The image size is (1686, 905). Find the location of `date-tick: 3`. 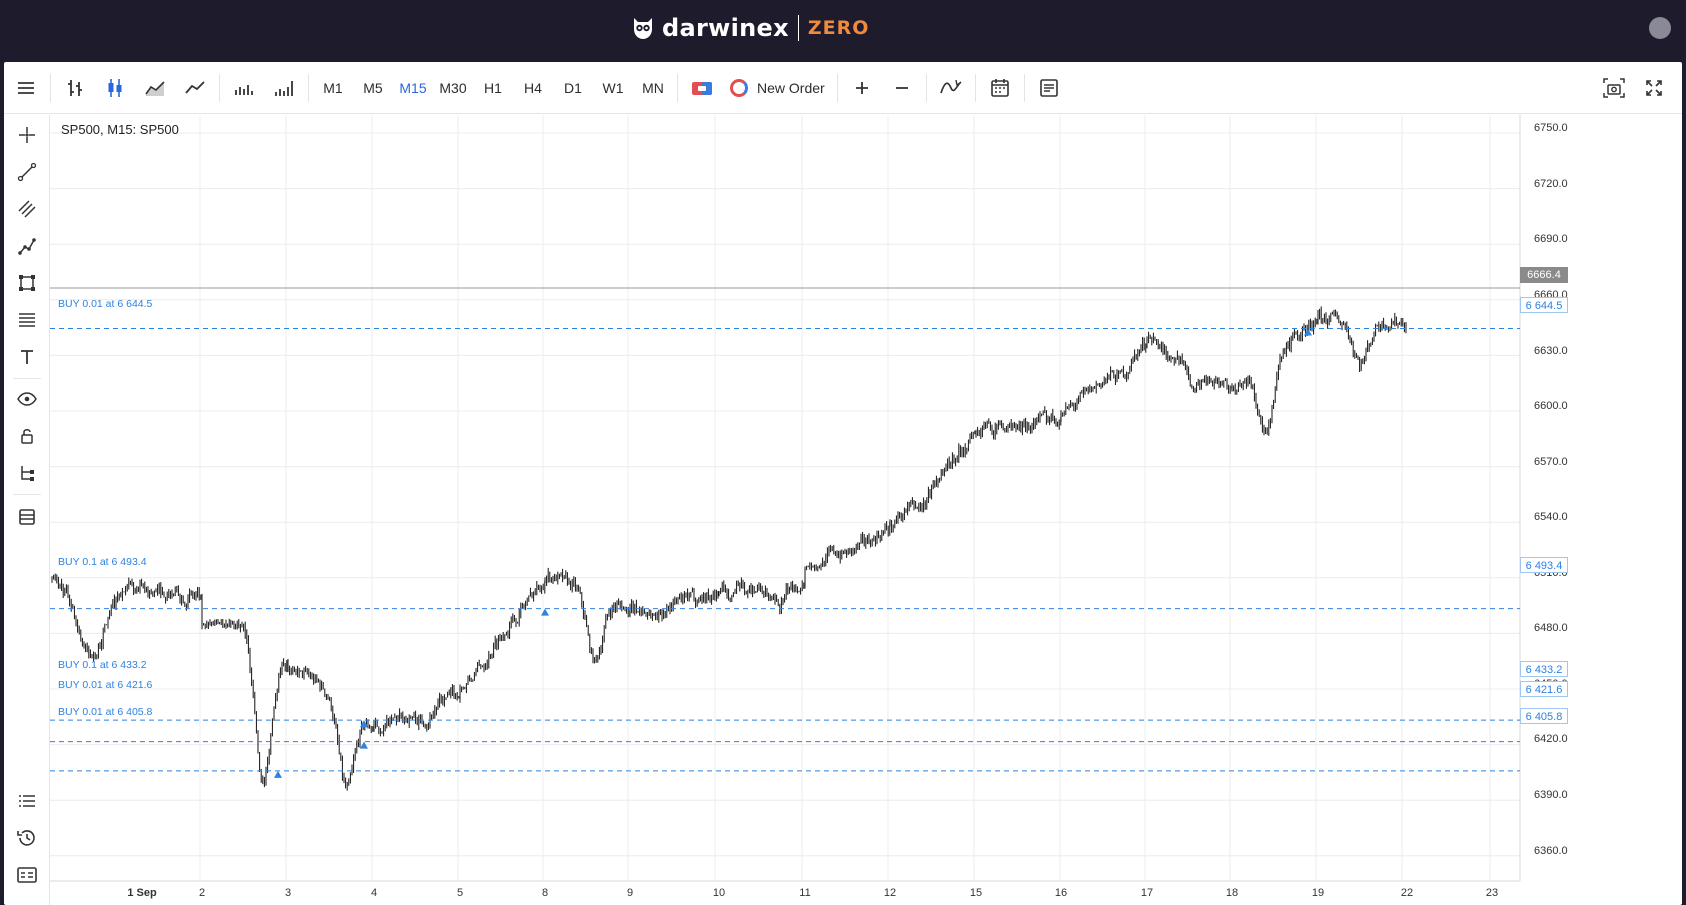

date-tick: 3 is located at coordinates (288, 893).